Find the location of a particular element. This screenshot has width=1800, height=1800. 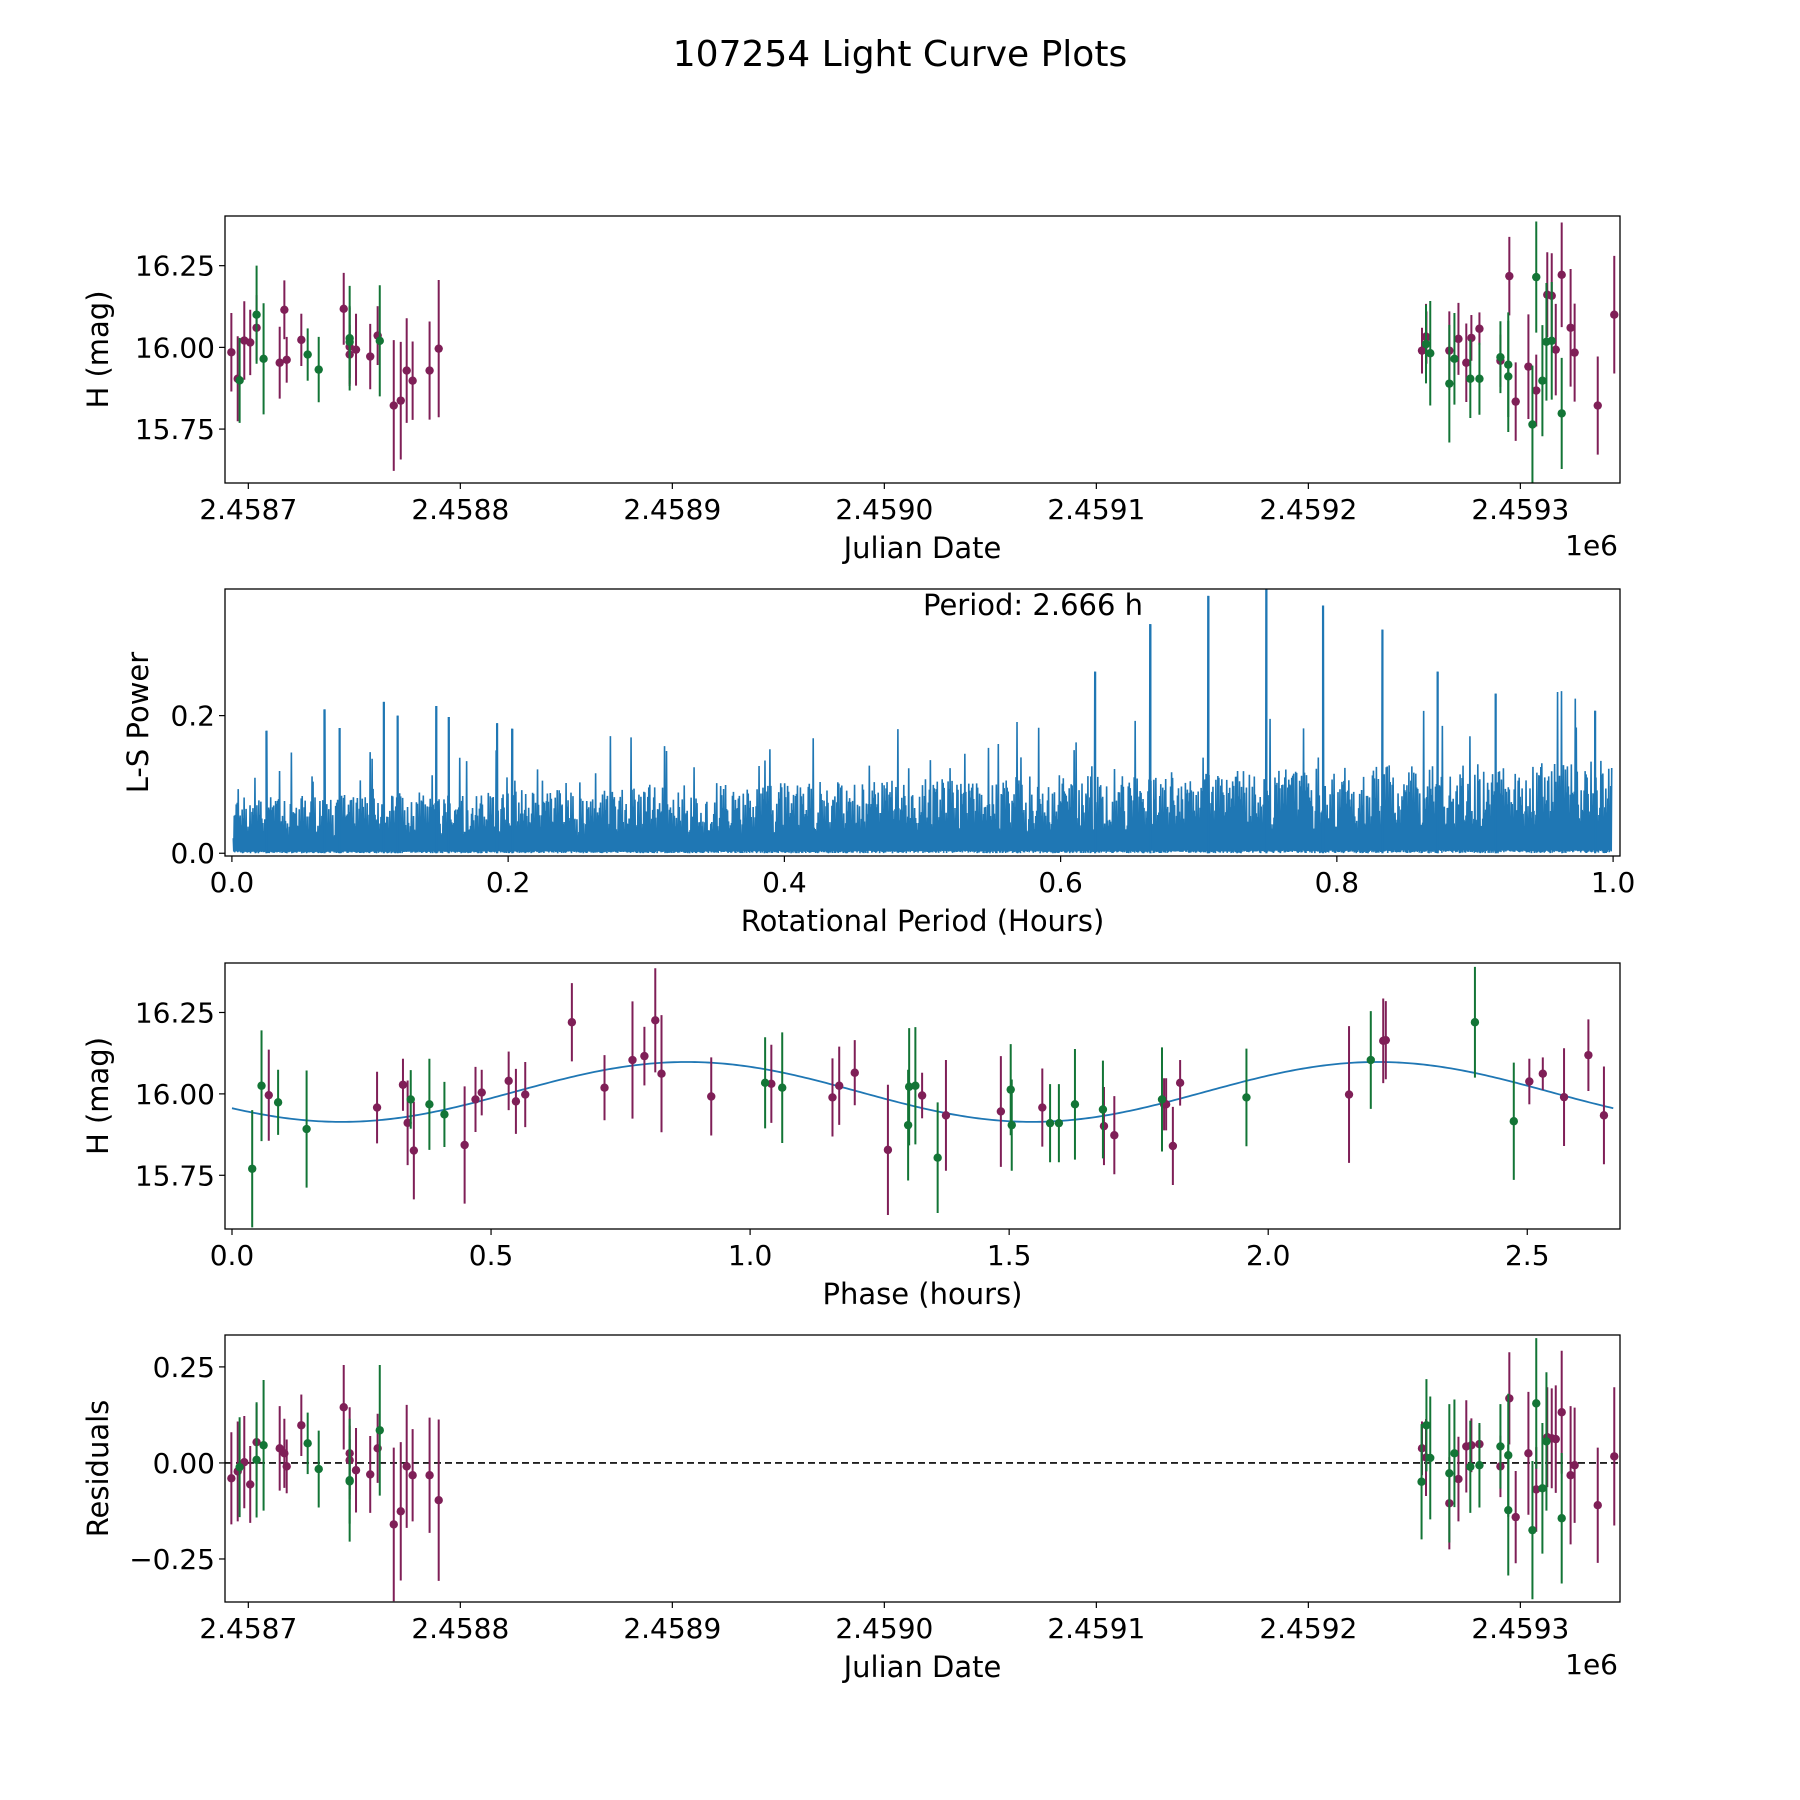

y-tick-label: 16.25 is located at coordinates (175, 1012).